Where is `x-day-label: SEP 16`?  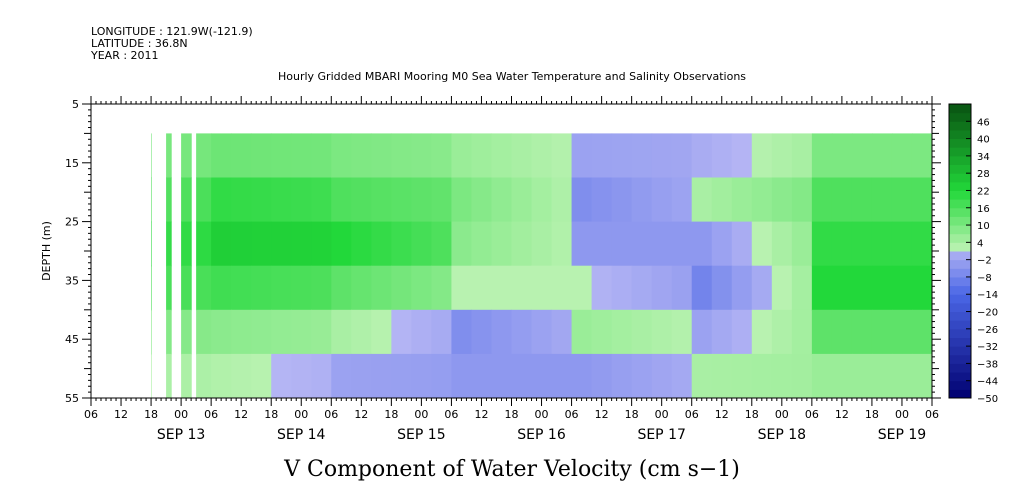 x-day-label: SEP 16 is located at coordinates (541, 435).